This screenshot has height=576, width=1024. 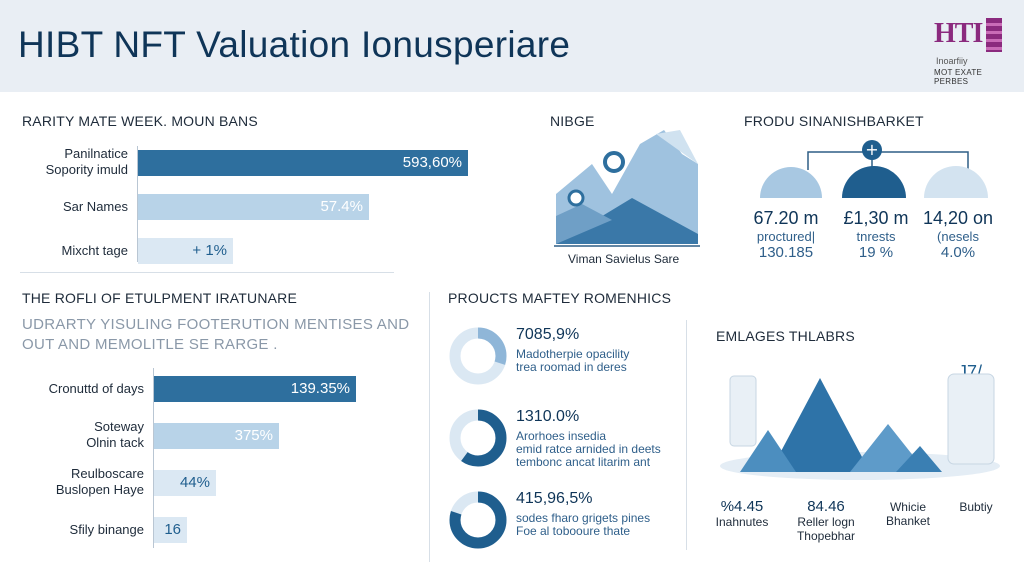 What do you see at coordinates (86, 169) in the screenshot?
I see `bar-label-line: Sopority imuld` at bounding box center [86, 169].